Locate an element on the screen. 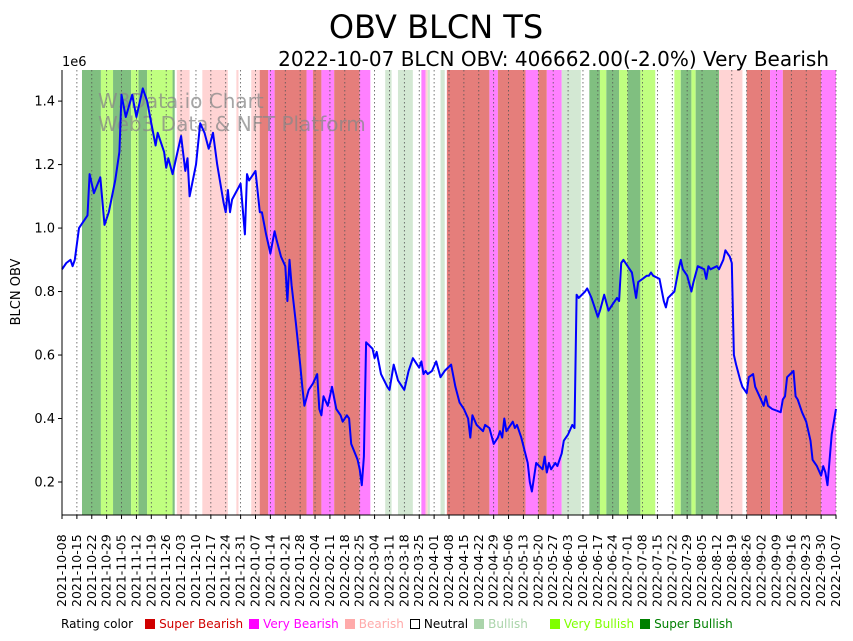 The image size is (853, 641). x-tick-label: 2022-04-15 is located at coordinates (463, 570).